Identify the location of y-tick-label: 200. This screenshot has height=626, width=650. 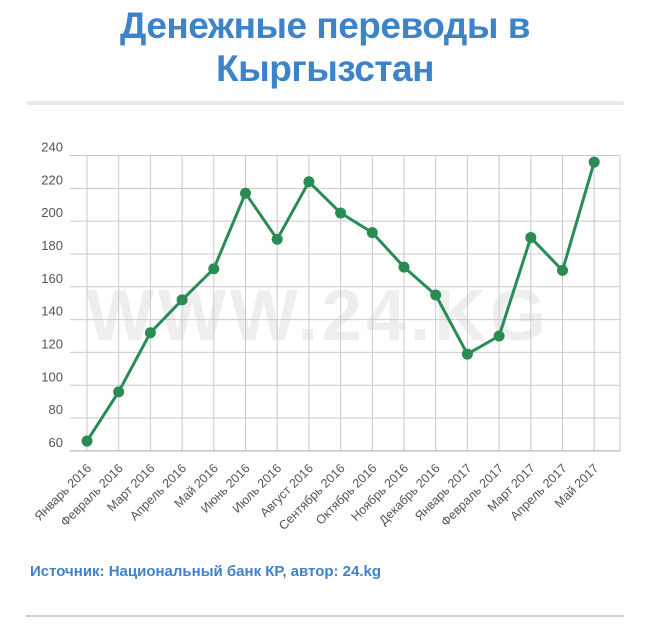
(52, 212).